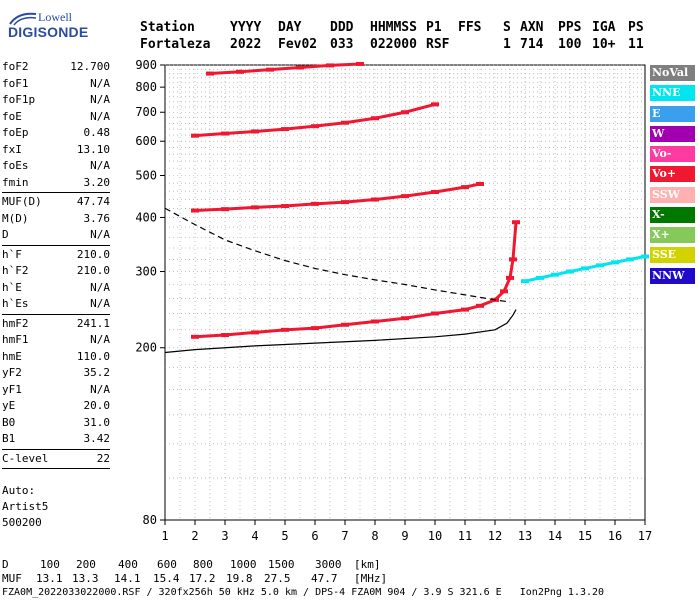 The width and height of the screenshot is (700, 600). I want to click on footer-d-value: 1000, so click(243, 564).